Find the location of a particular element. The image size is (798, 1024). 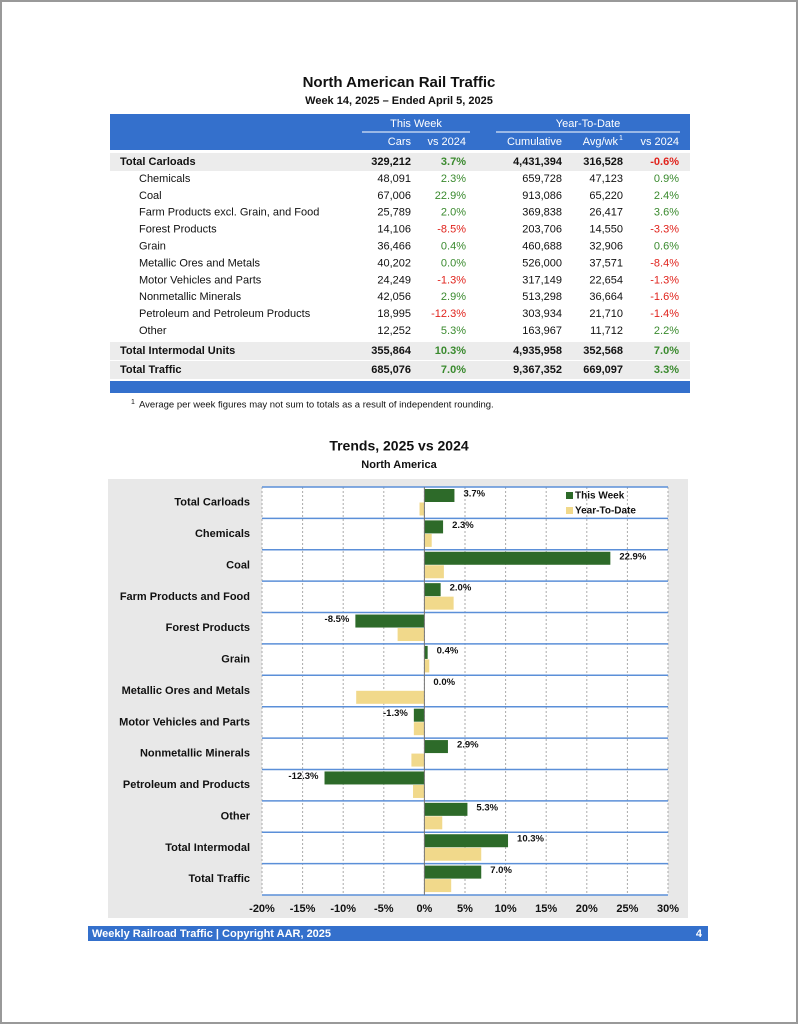

cell: 65,220 is located at coordinates (606, 196).